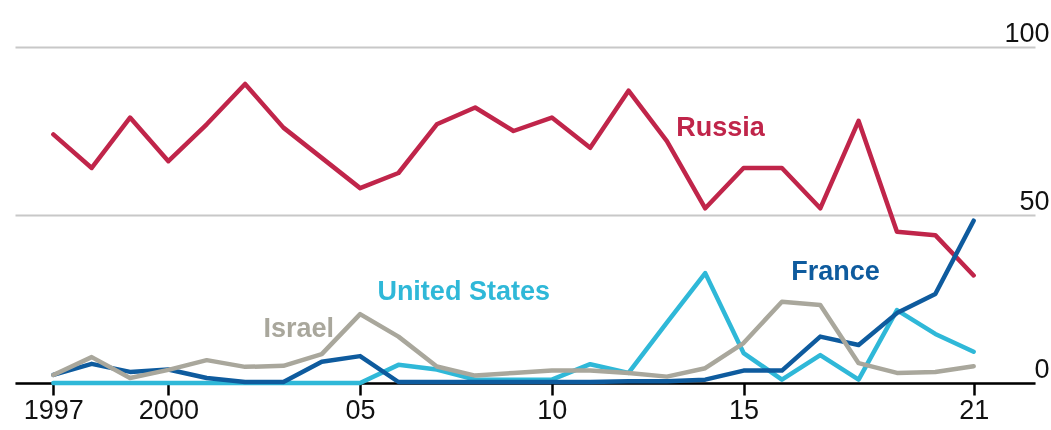  Describe the element at coordinates (360, 409) in the screenshot. I see `x-tick-label: 05` at that location.